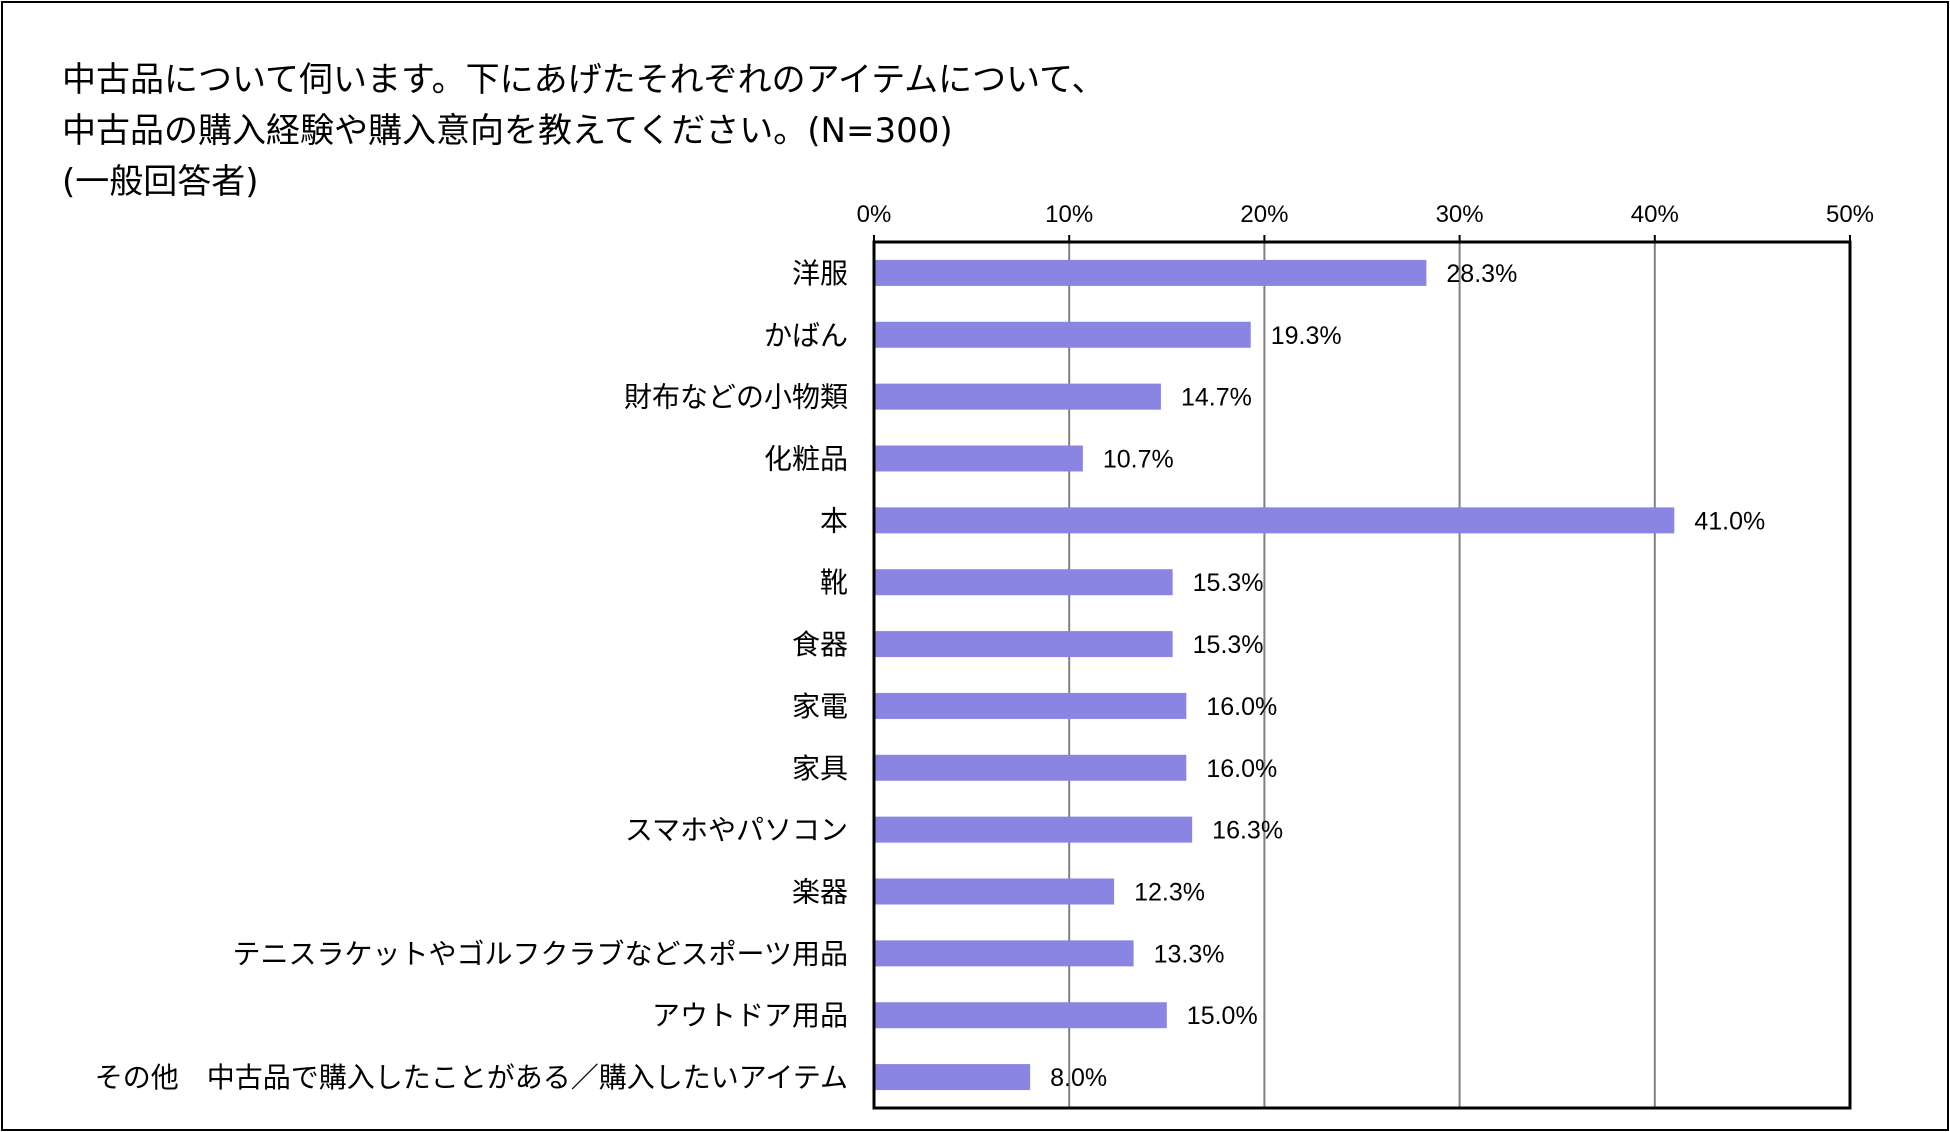  Describe the element at coordinates (834, 520) in the screenshot. I see `category-label-4: 本` at that location.